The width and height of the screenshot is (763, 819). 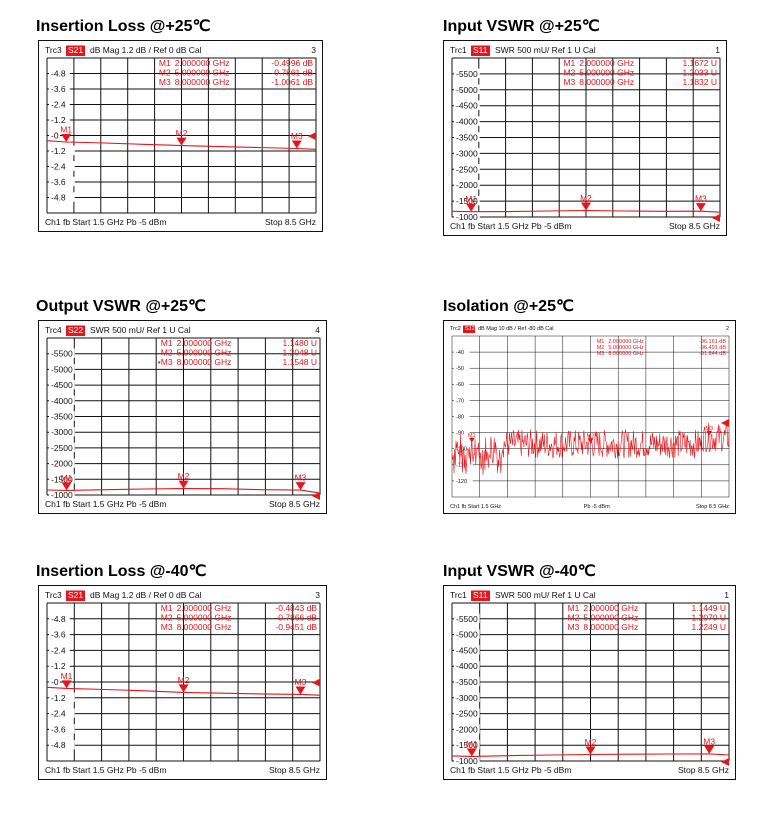 I want to click on y-tick-label: -1000, so click(x=467, y=217).